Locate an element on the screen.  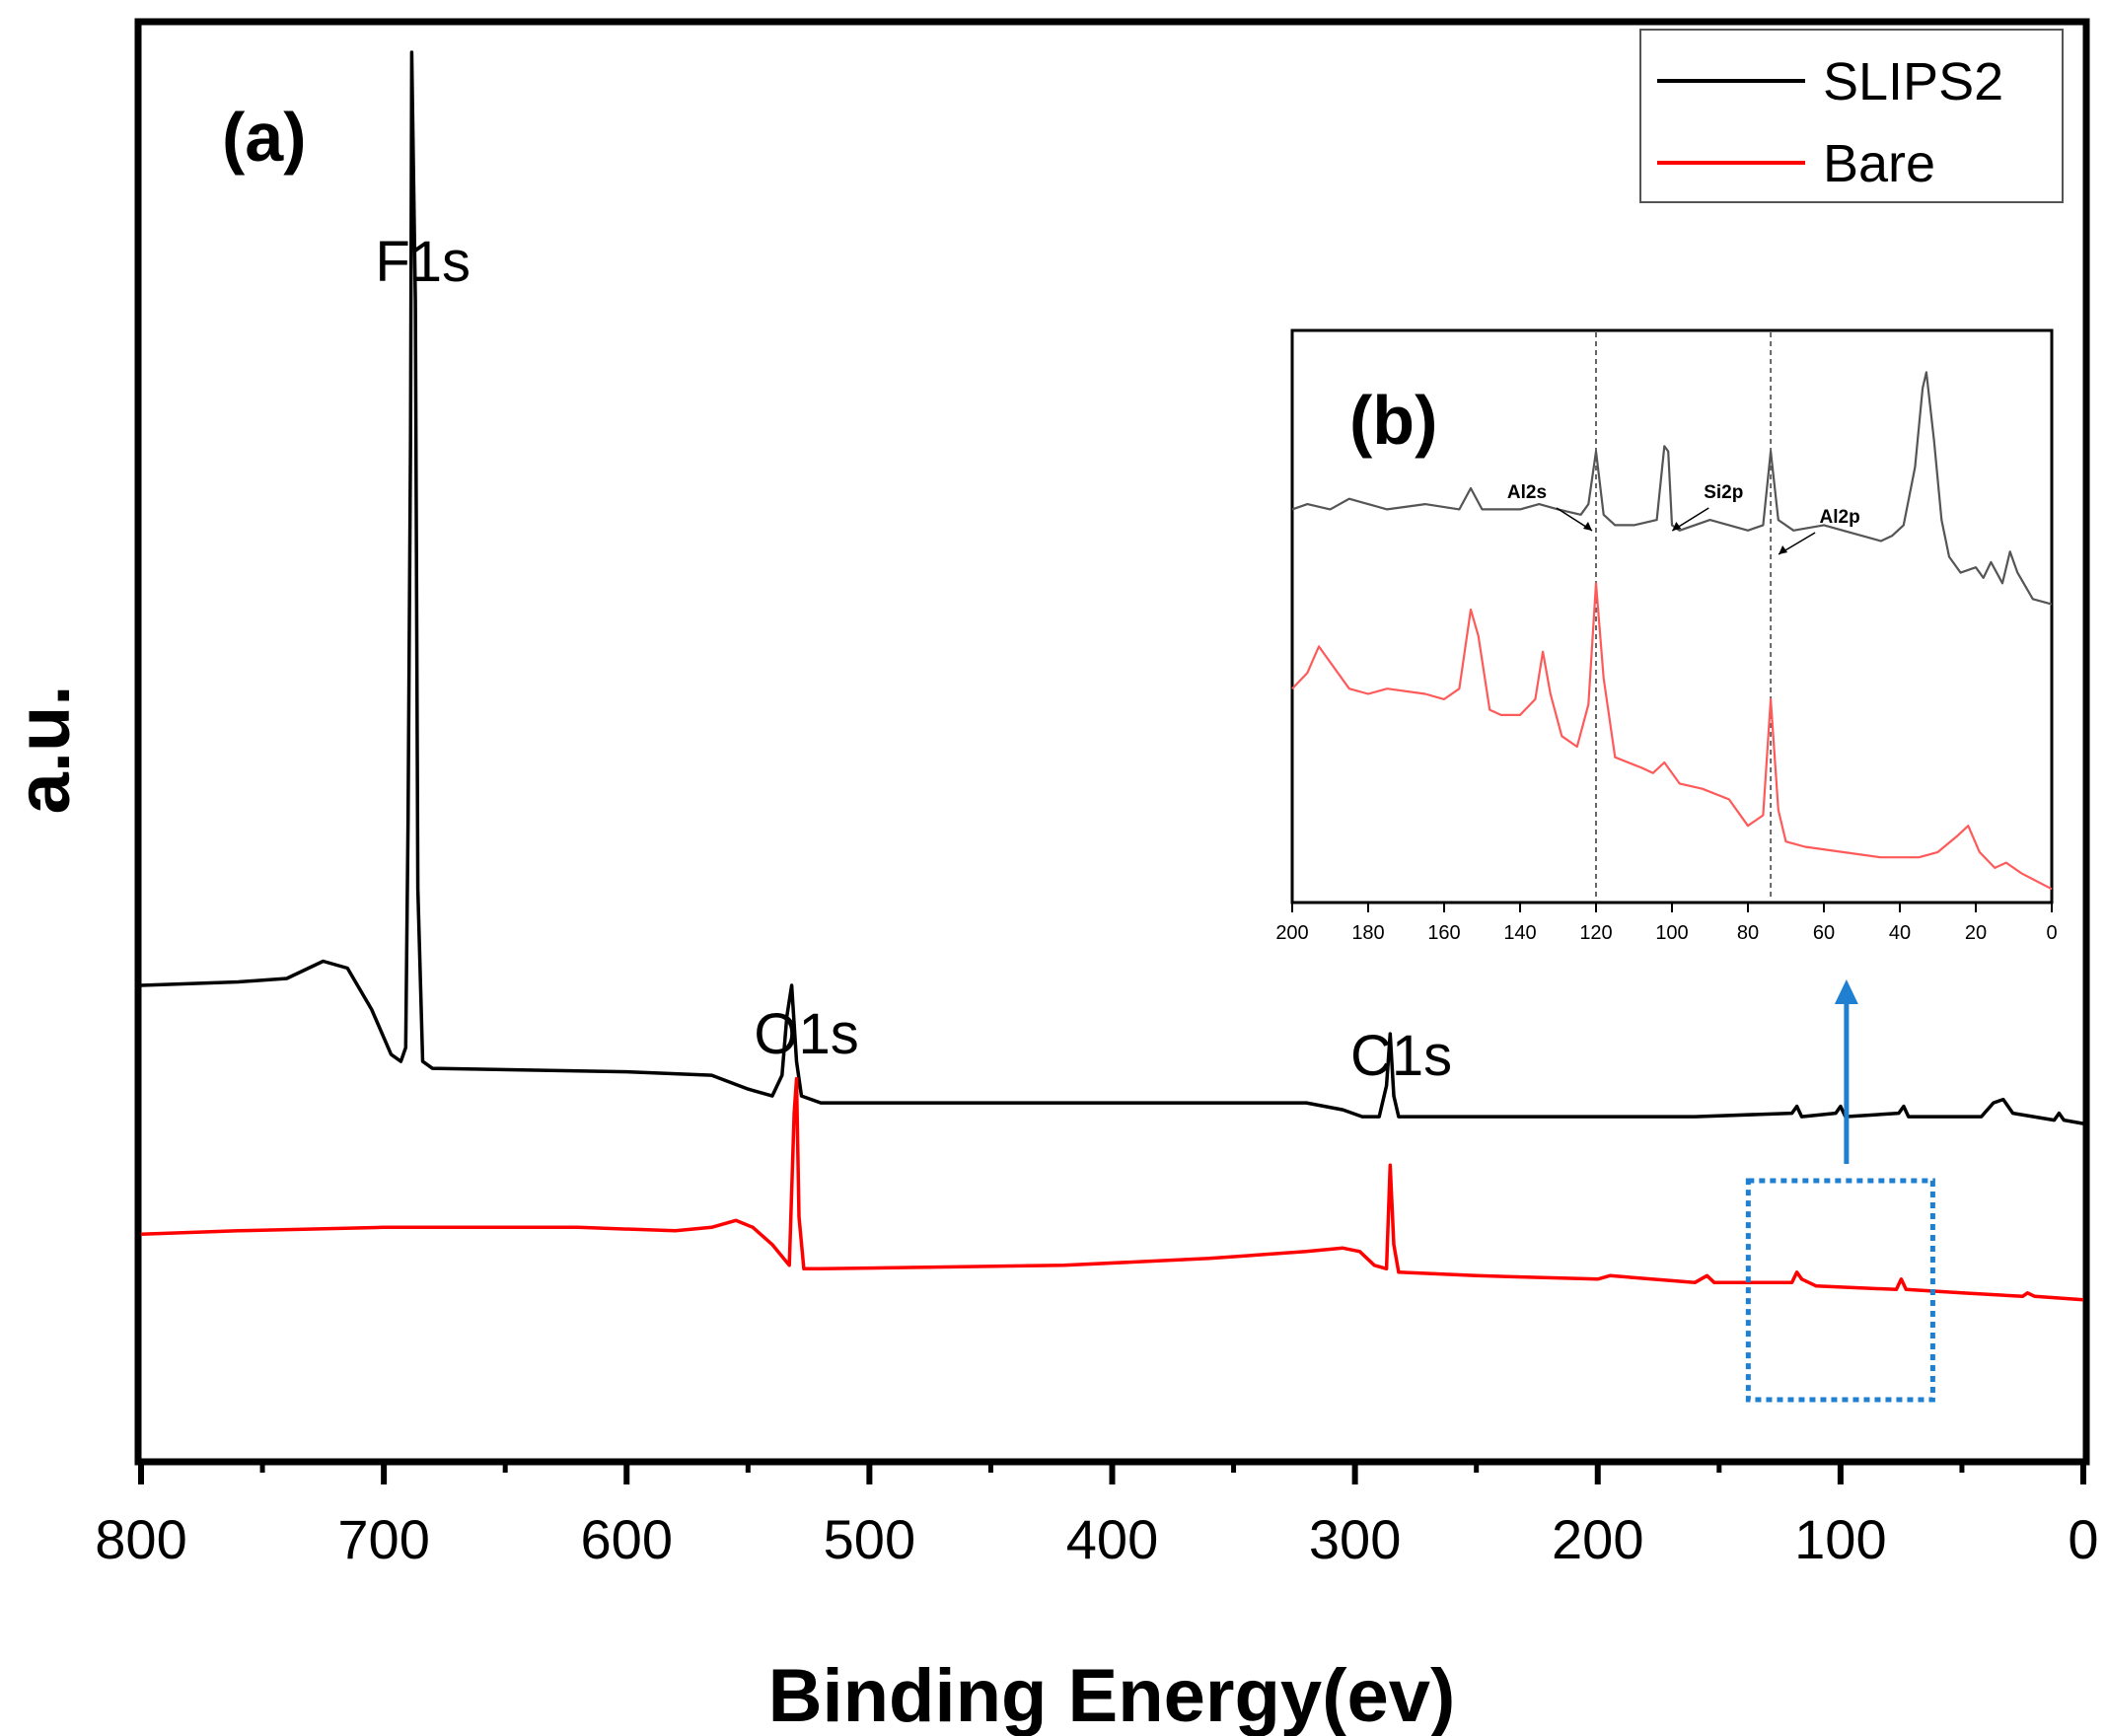
x-tick-label: 600 is located at coordinates (627, 1539).